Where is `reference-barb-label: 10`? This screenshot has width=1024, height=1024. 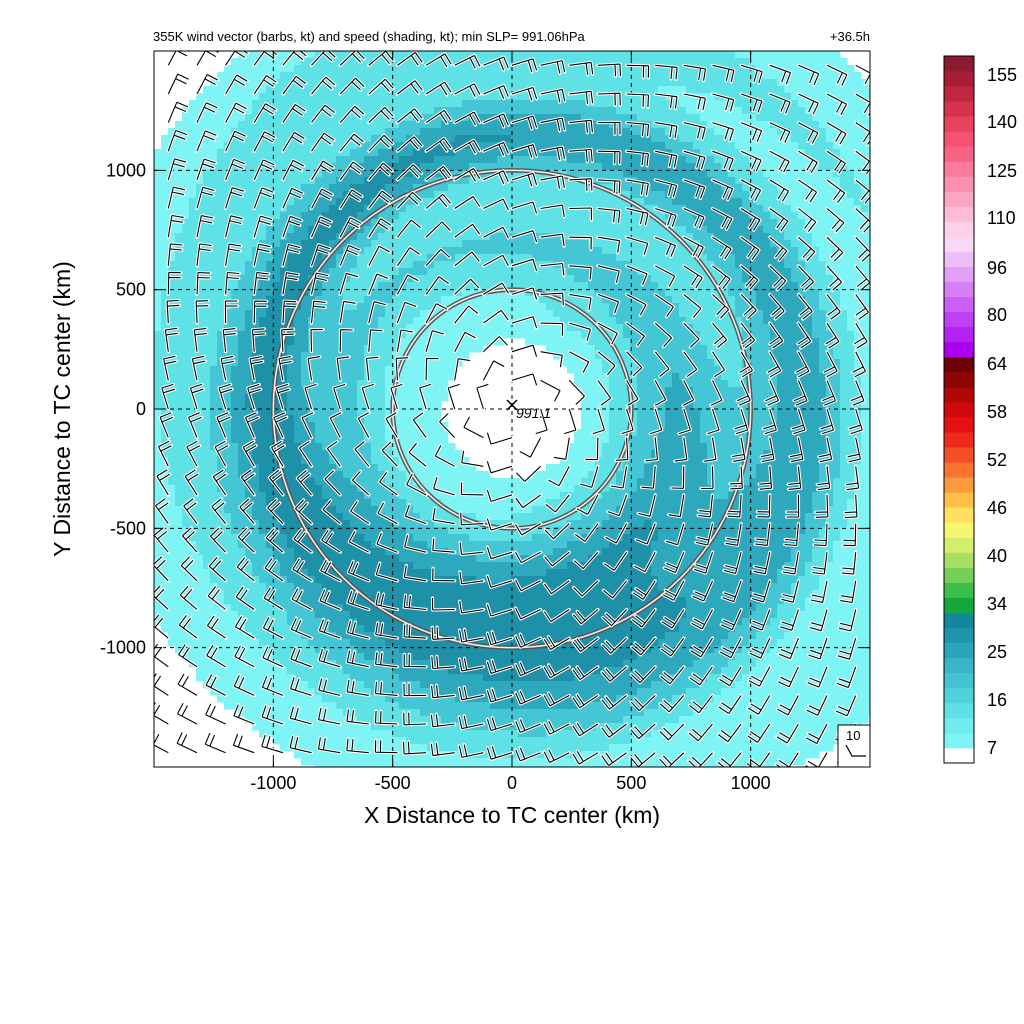
reference-barb-label: 10 is located at coordinates (853, 735).